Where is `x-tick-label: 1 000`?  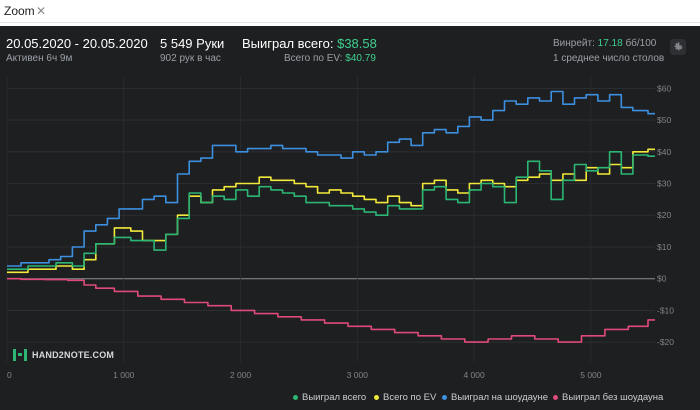 x-tick-label: 1 000 is located at coordinates (124, 375).